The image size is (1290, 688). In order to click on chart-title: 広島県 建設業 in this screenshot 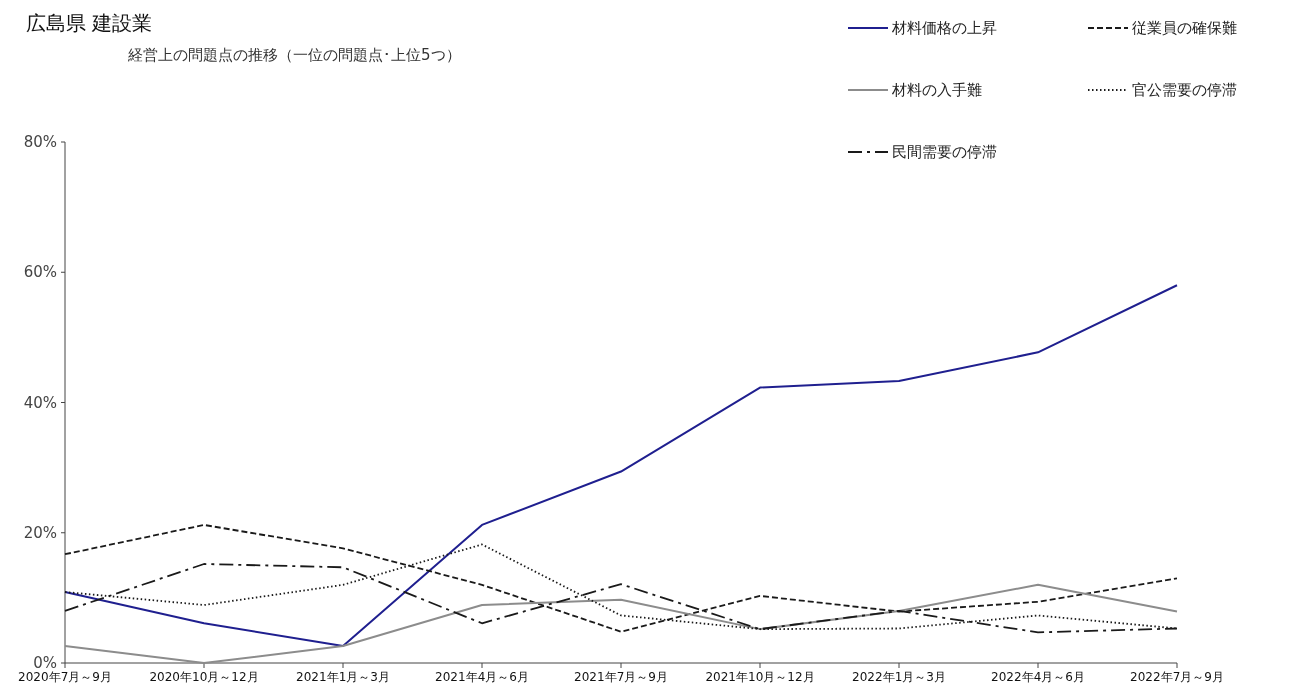, I will do `click(89, 23)`.